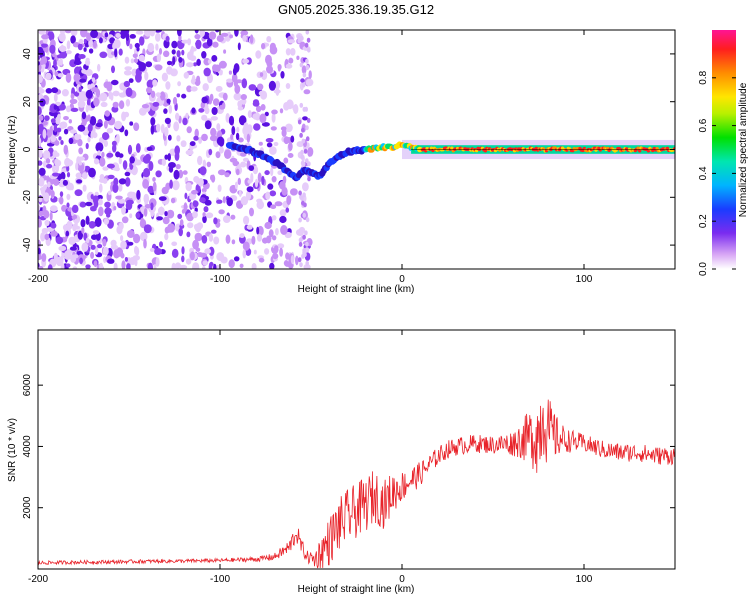 The height and width of the screenshot is (605, 750). I want to click on snr-y-label: SNR (10 * v/v), so click(12, 450).